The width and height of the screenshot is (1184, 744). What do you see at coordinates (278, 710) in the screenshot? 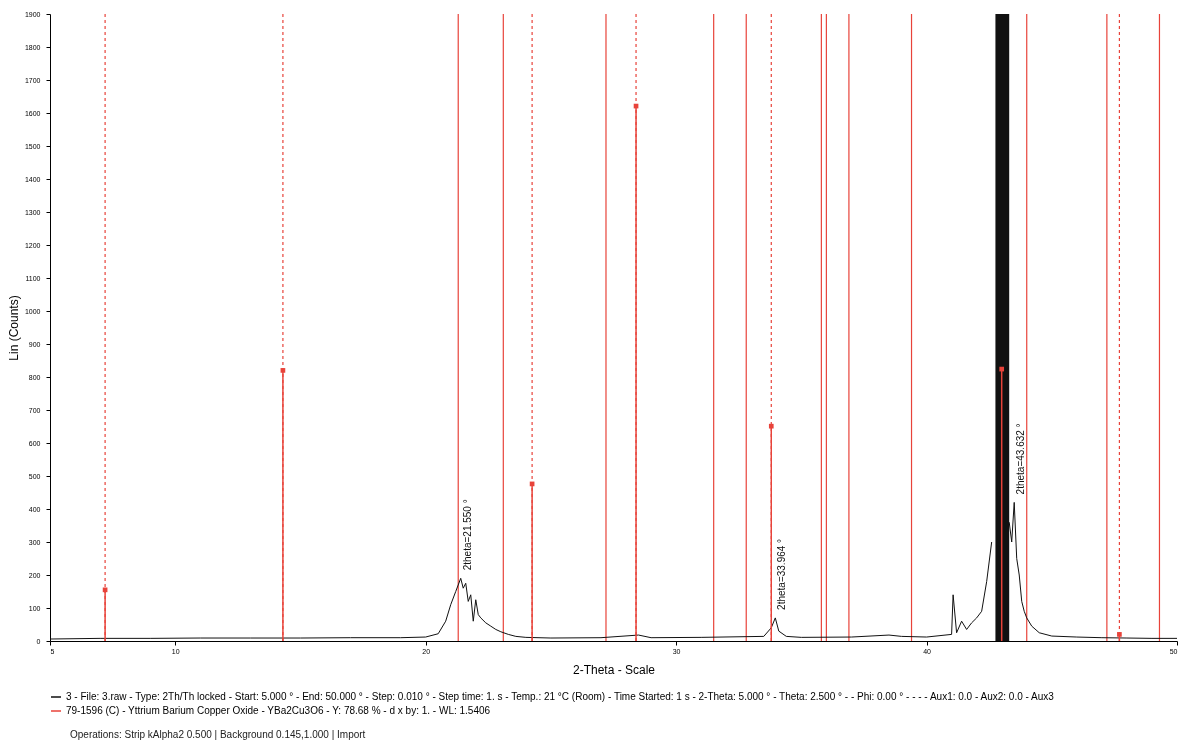
I see `legend-label: 79-1596 (C) - Yttrium Barium Copper Oxide - YBa2Cu3O6 - Y: 78.68 % - d x by: 1. - WL: 1.5406` at bounding box center [278, 710].